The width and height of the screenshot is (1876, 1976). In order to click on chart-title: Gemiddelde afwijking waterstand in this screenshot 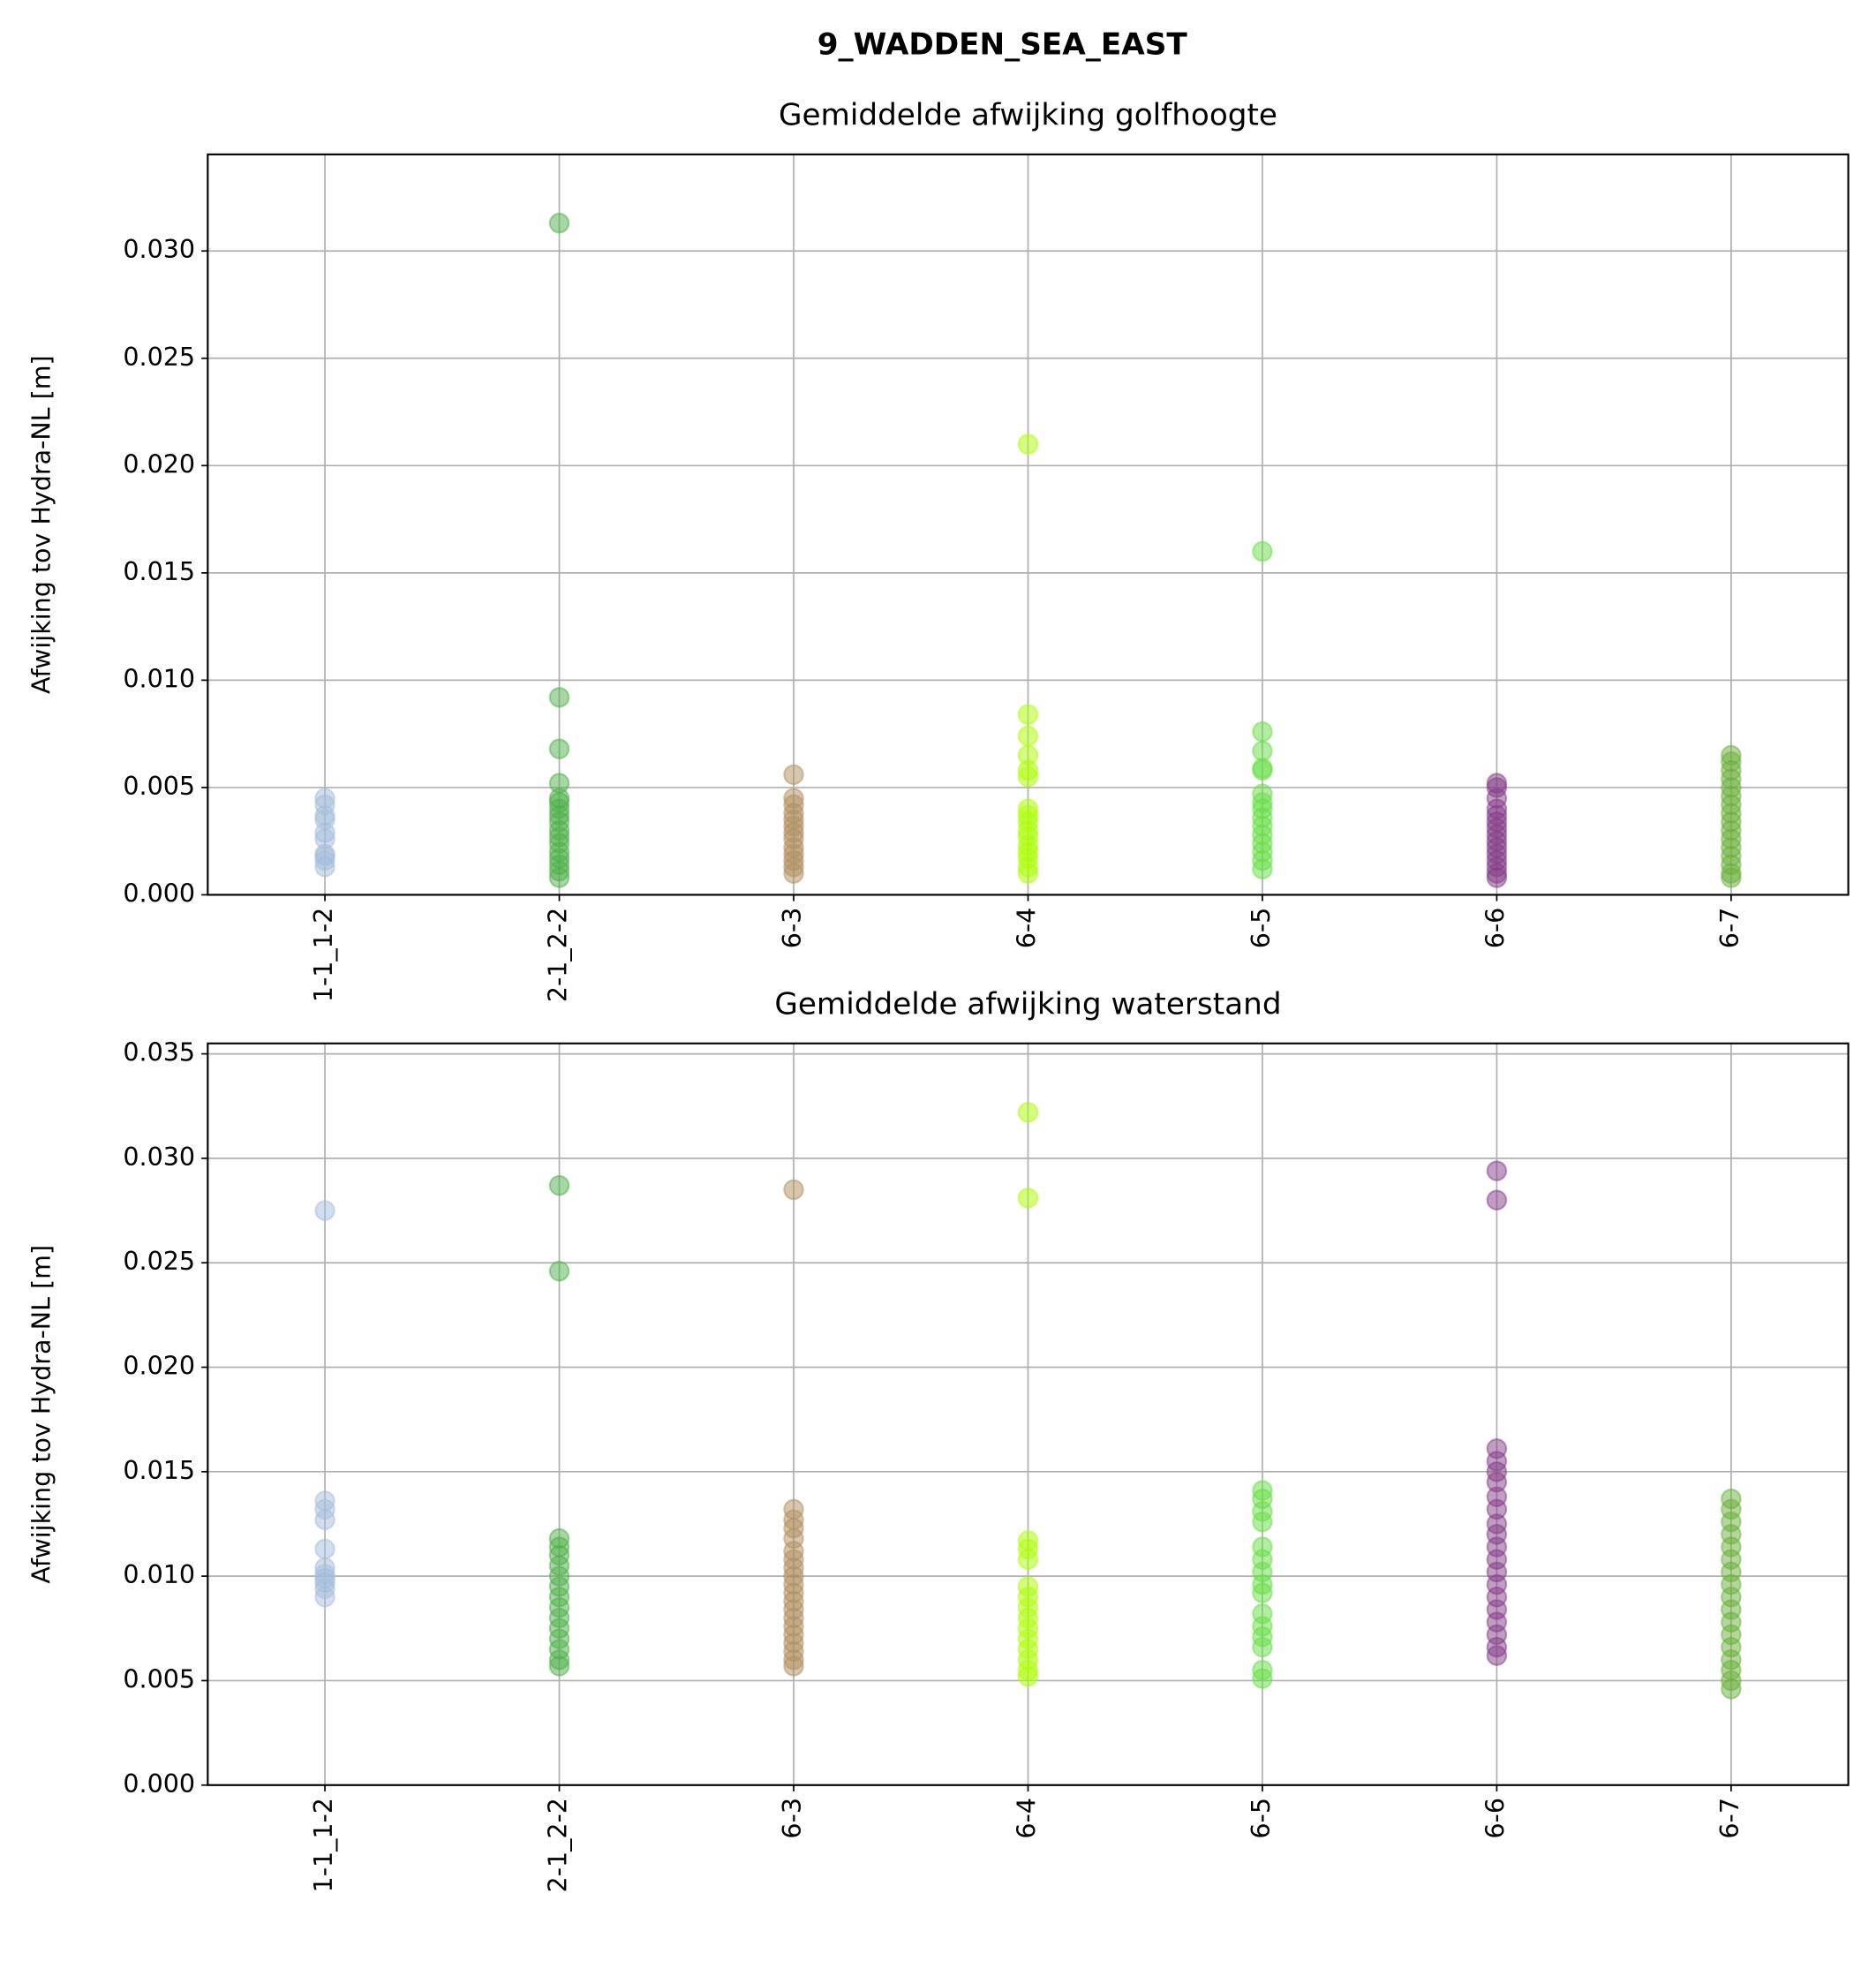, I will do `click(1027, 1004)`.